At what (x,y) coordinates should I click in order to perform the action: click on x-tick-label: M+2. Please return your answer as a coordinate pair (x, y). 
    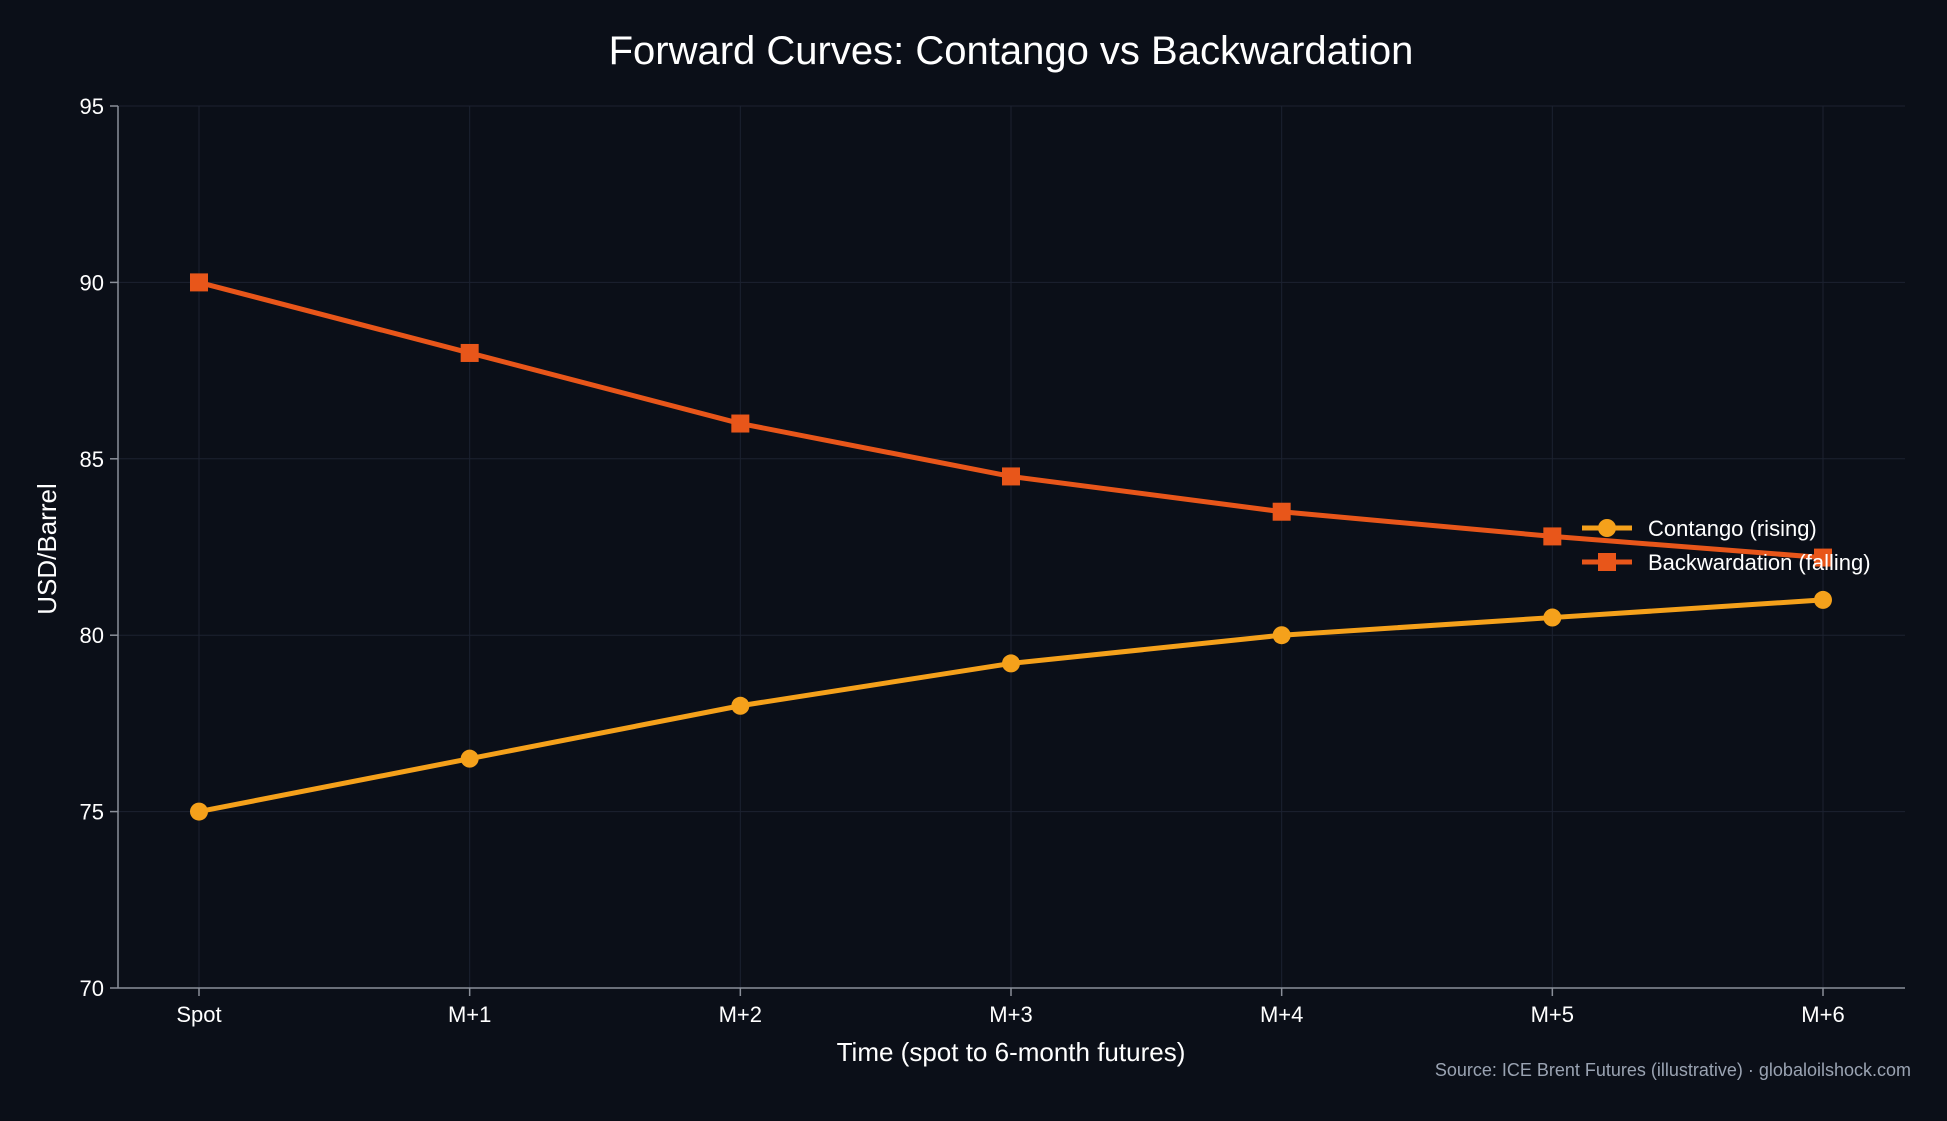
    Looking at the image, I should click on (740, 1014).